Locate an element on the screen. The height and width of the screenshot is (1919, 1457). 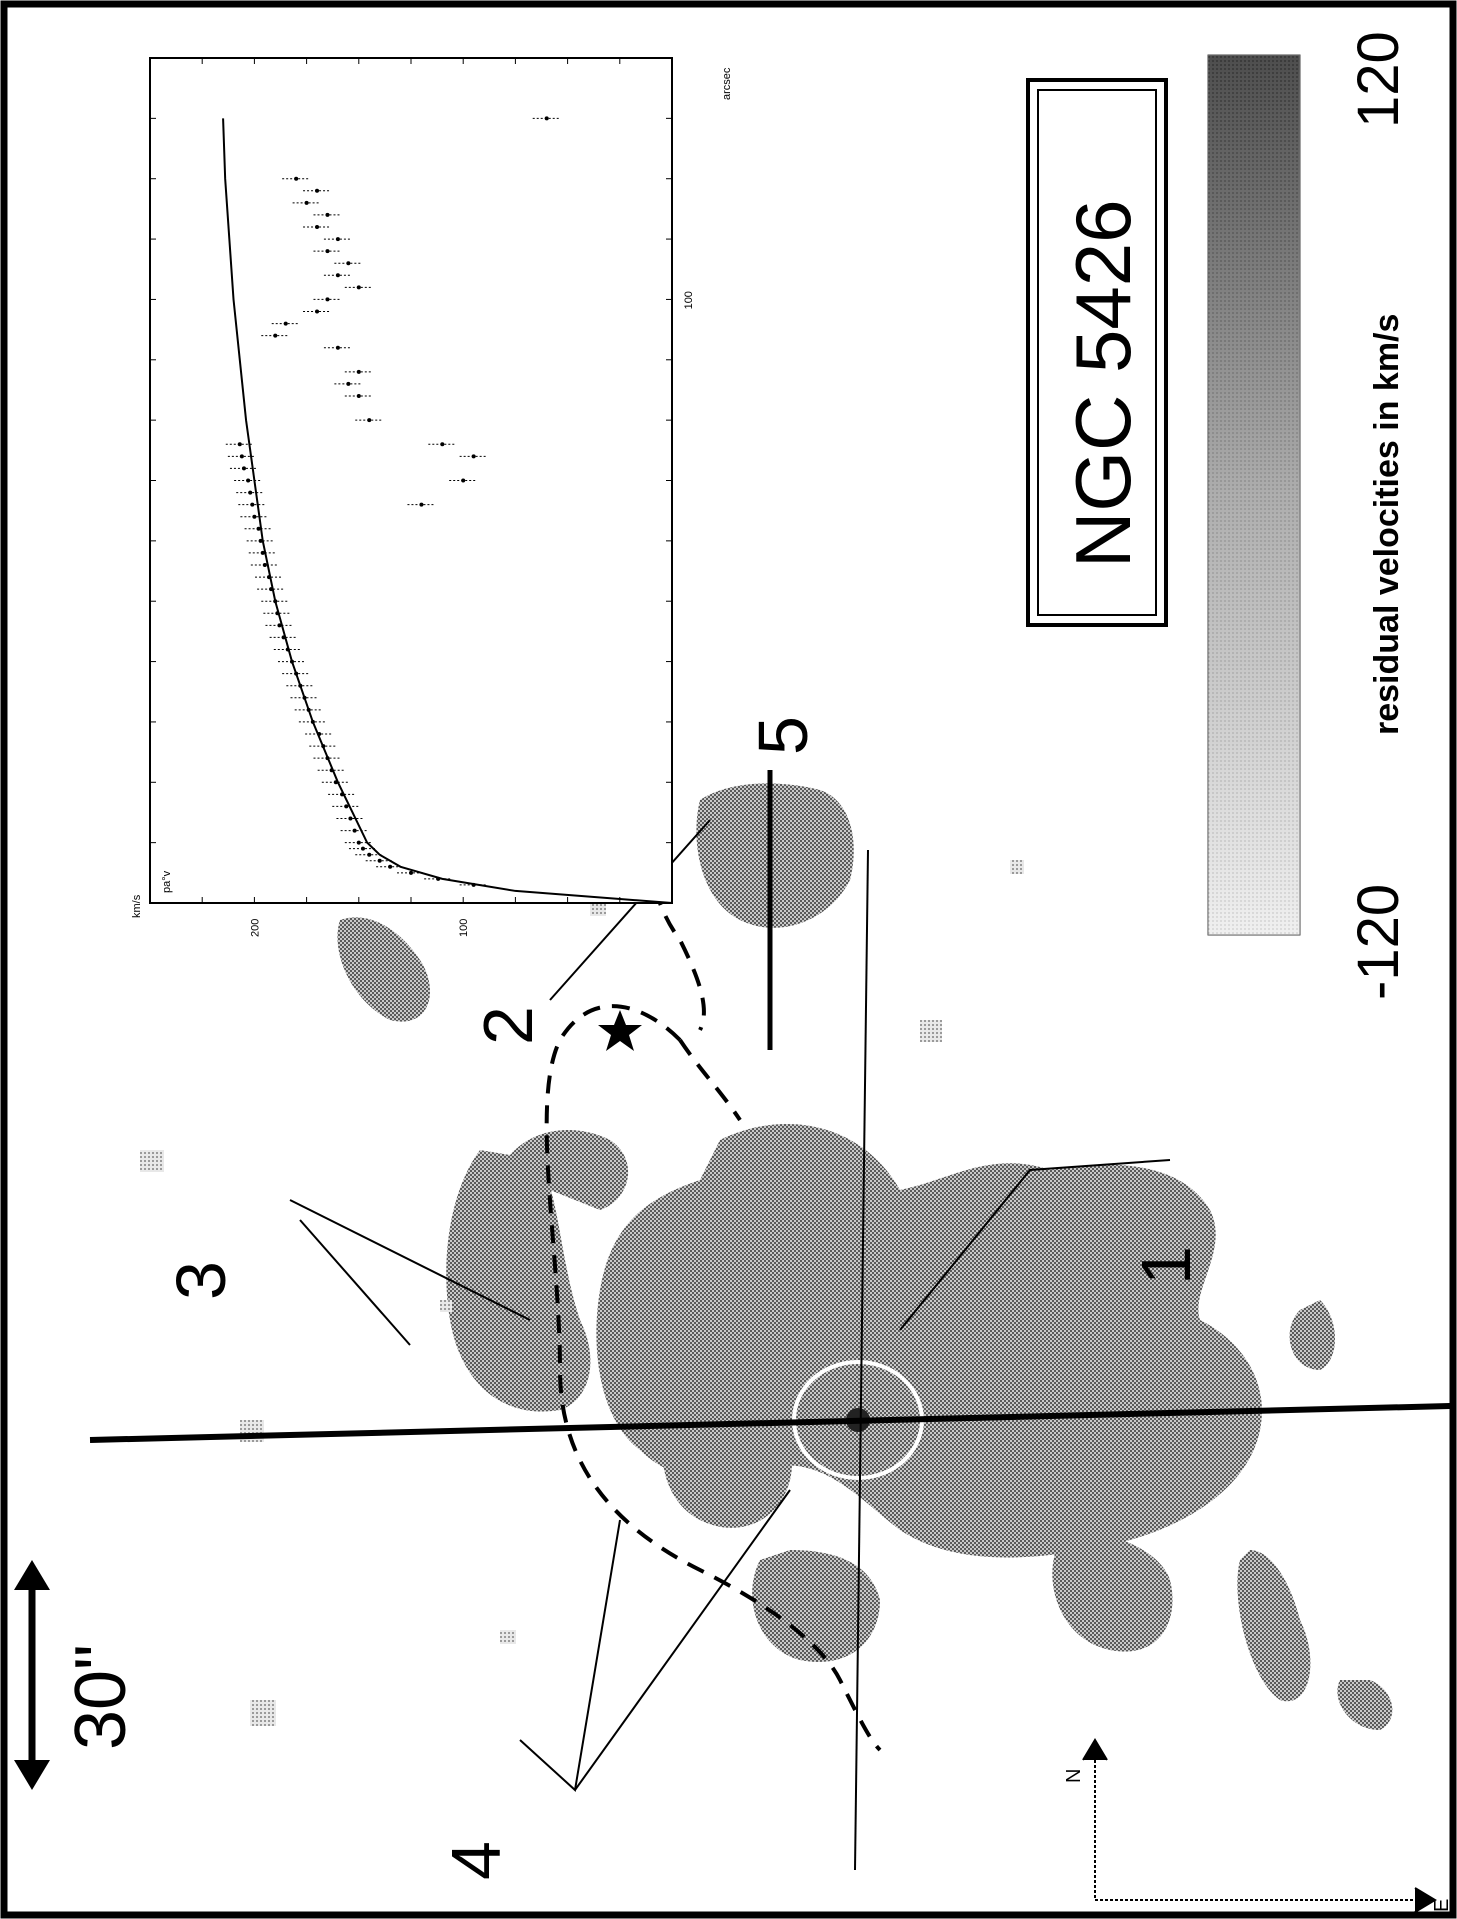
inset-x-axis-label: arcsec is located at coordinates (727, 83).